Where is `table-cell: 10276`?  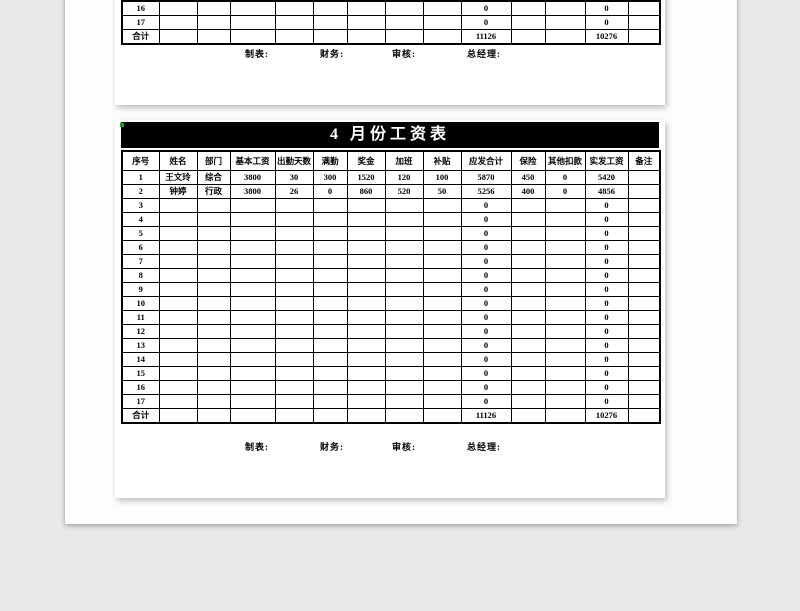
table-cell: 10276 is located at coordinates (606, 37).